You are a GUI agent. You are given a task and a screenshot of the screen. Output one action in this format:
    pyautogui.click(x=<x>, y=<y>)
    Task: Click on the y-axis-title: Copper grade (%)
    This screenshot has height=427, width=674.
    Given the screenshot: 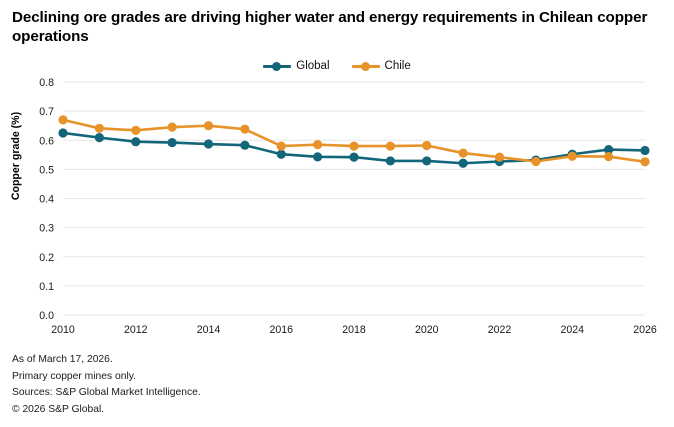 What is the action you would take?
    pyautogui.click(x=16, y=156)
    